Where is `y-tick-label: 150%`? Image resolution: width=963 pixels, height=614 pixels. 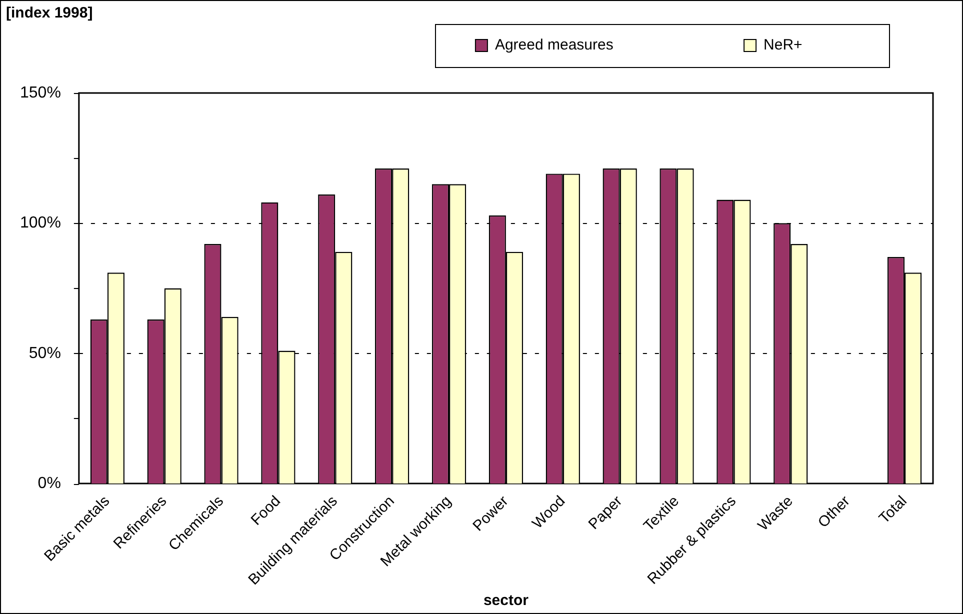 y-tick-label: 150% is located at coordinates (40, 93).